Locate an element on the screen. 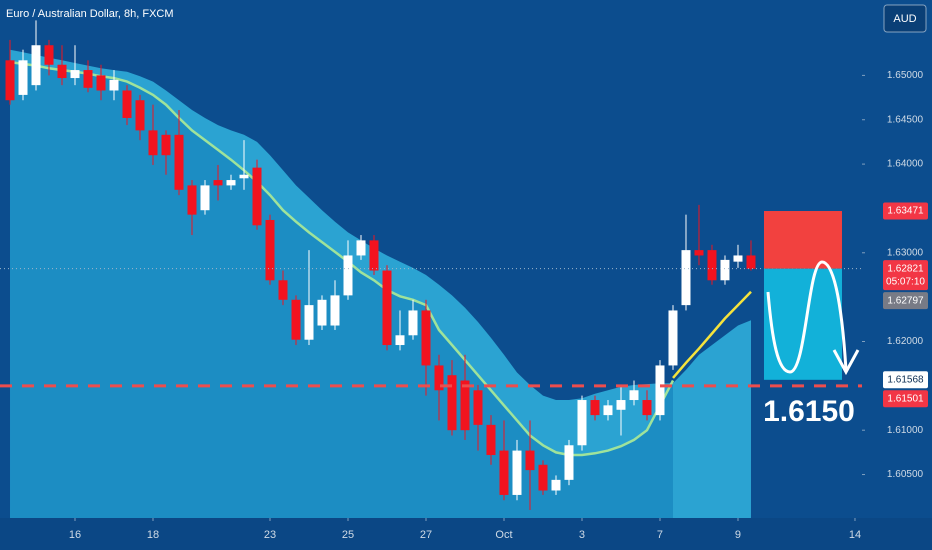 Image resolution: width=932 pixels, height=550 pixels. y-tick-label: 1.60500 is located at coordinates (905, 474).